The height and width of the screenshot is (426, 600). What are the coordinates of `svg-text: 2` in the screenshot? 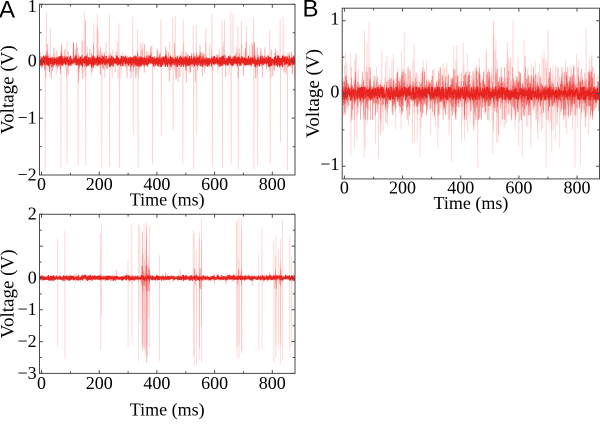 It's located at (32, 214).